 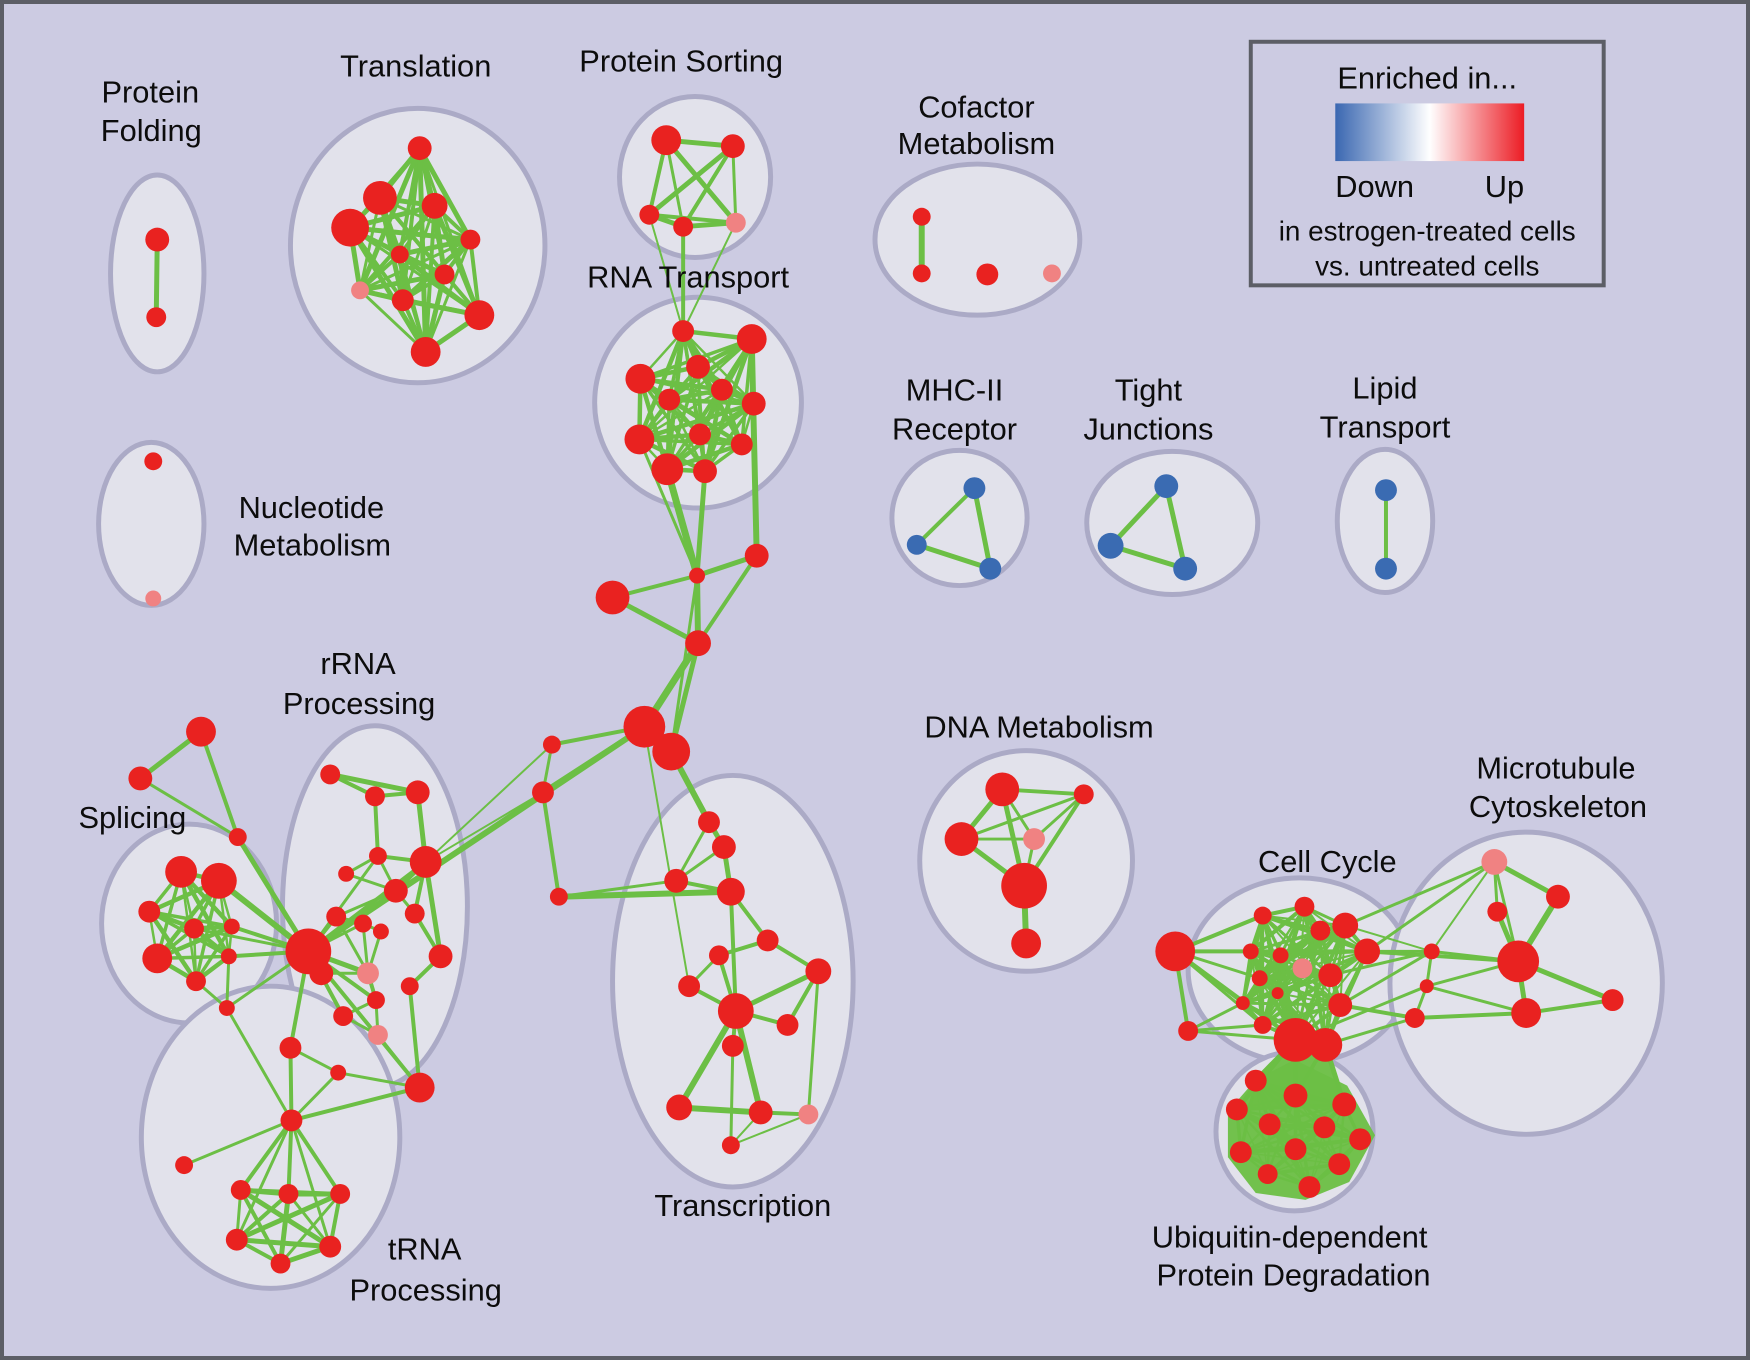 I want to click on node-c12, so click(x=1330, y=975).